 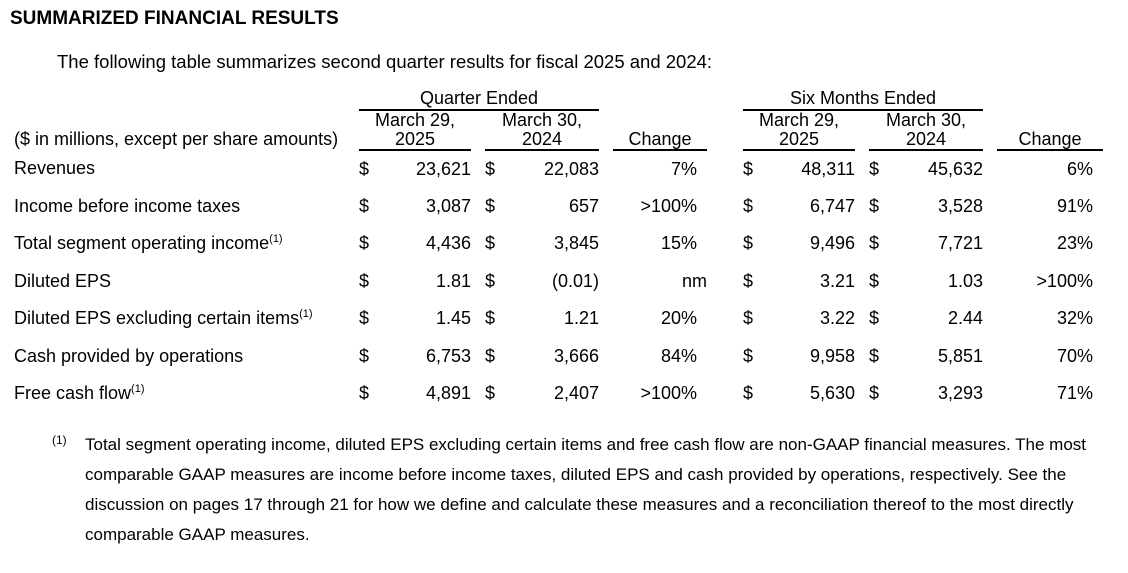 I want to click on group-header-quarter-ended: Quarter Ended, so click(x=479, y=97).